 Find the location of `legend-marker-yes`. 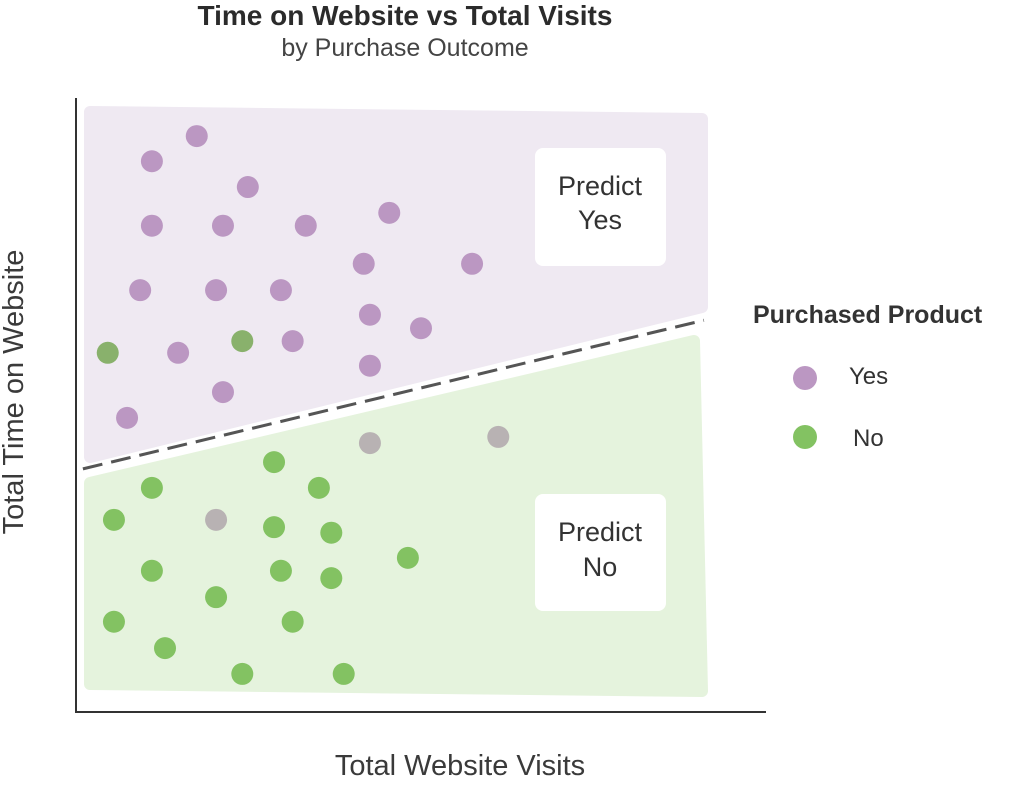

legend-marker-yes is located at coordinates (805, 378).